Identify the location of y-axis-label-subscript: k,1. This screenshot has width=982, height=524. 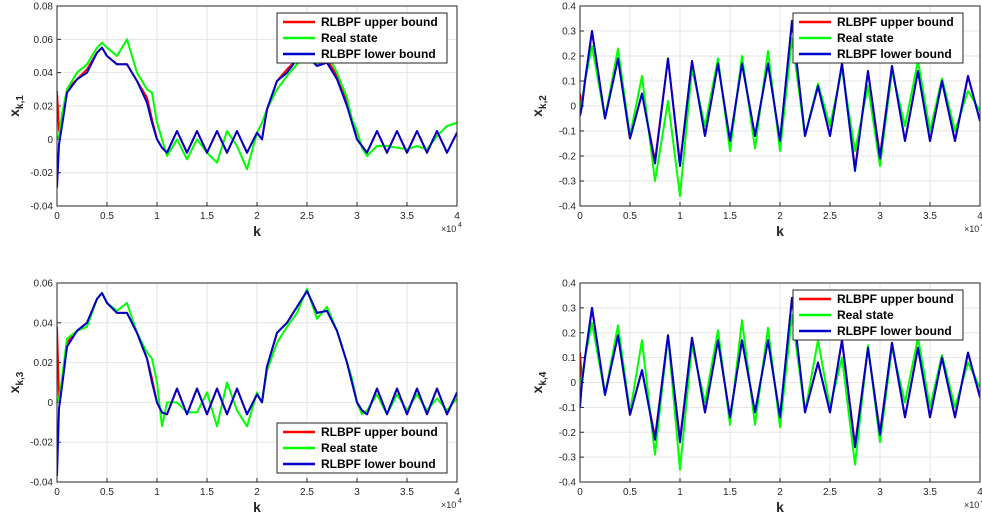
(20, 102).